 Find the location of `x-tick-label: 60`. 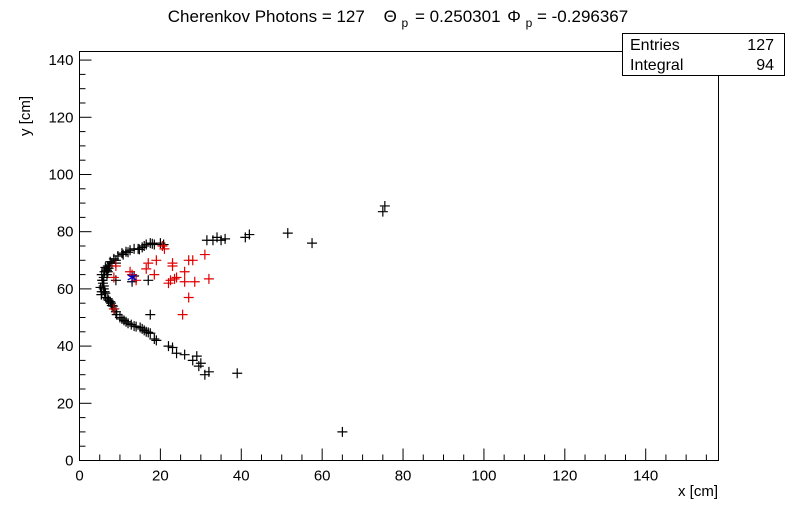

x-tick-label: 60 is located at coordinates (322, 476).